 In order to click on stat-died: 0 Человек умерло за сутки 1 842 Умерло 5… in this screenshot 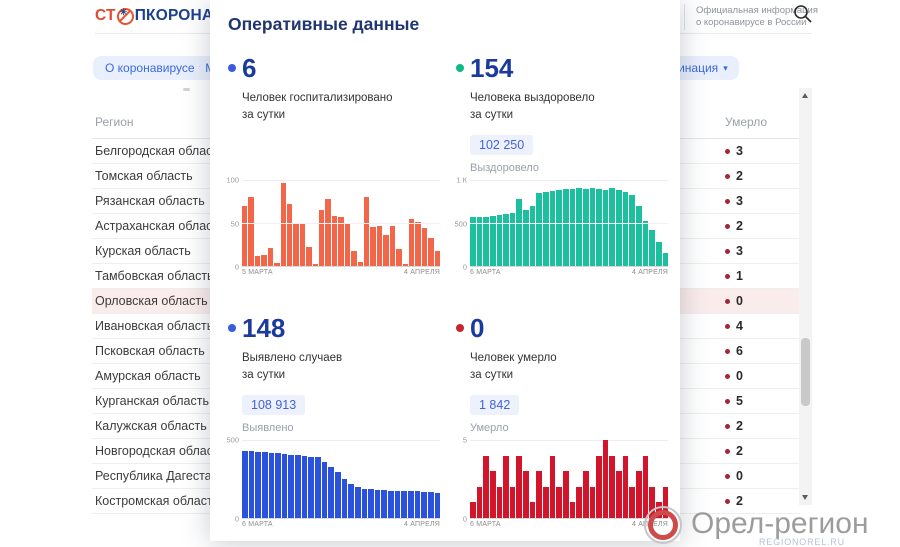, I will do `click(562, 419)`.